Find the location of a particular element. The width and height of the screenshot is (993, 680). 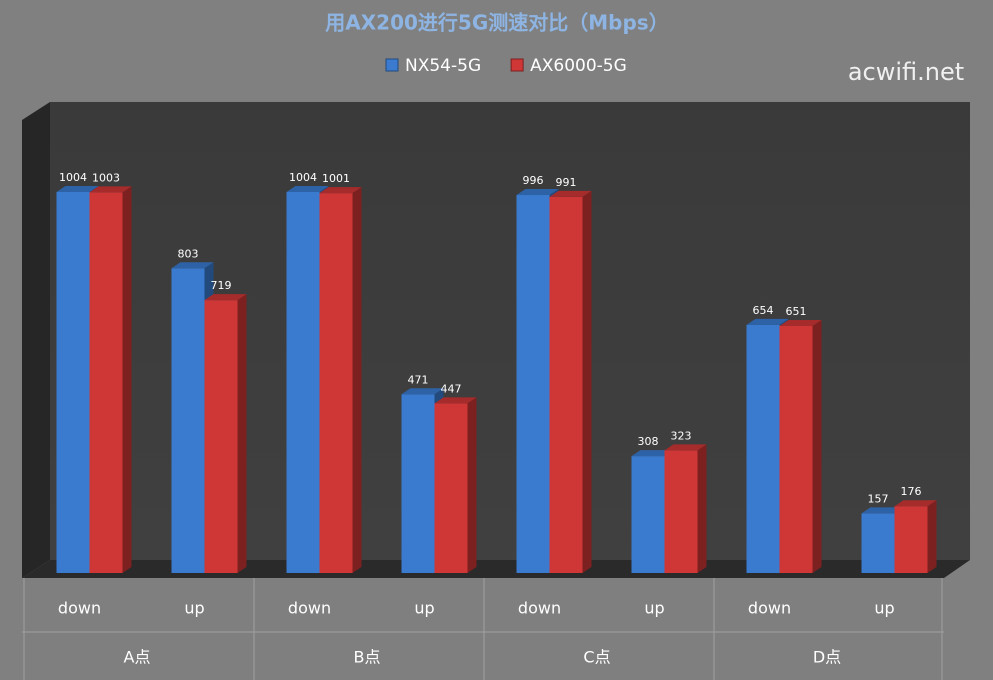

group-label: B点 is located at coordinates (367, 657).